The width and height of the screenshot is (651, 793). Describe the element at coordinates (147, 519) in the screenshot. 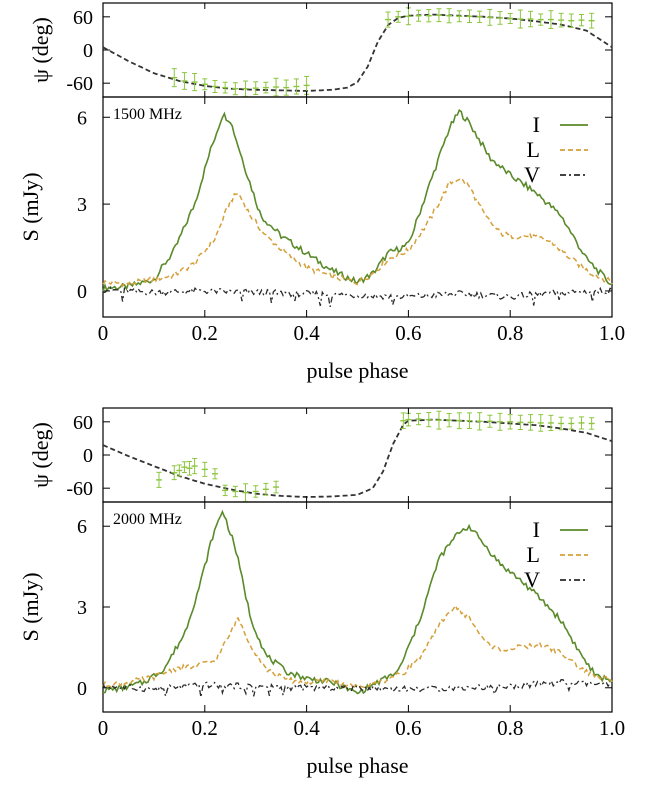

I see `frequency-label: 2000 MHz` at that location.